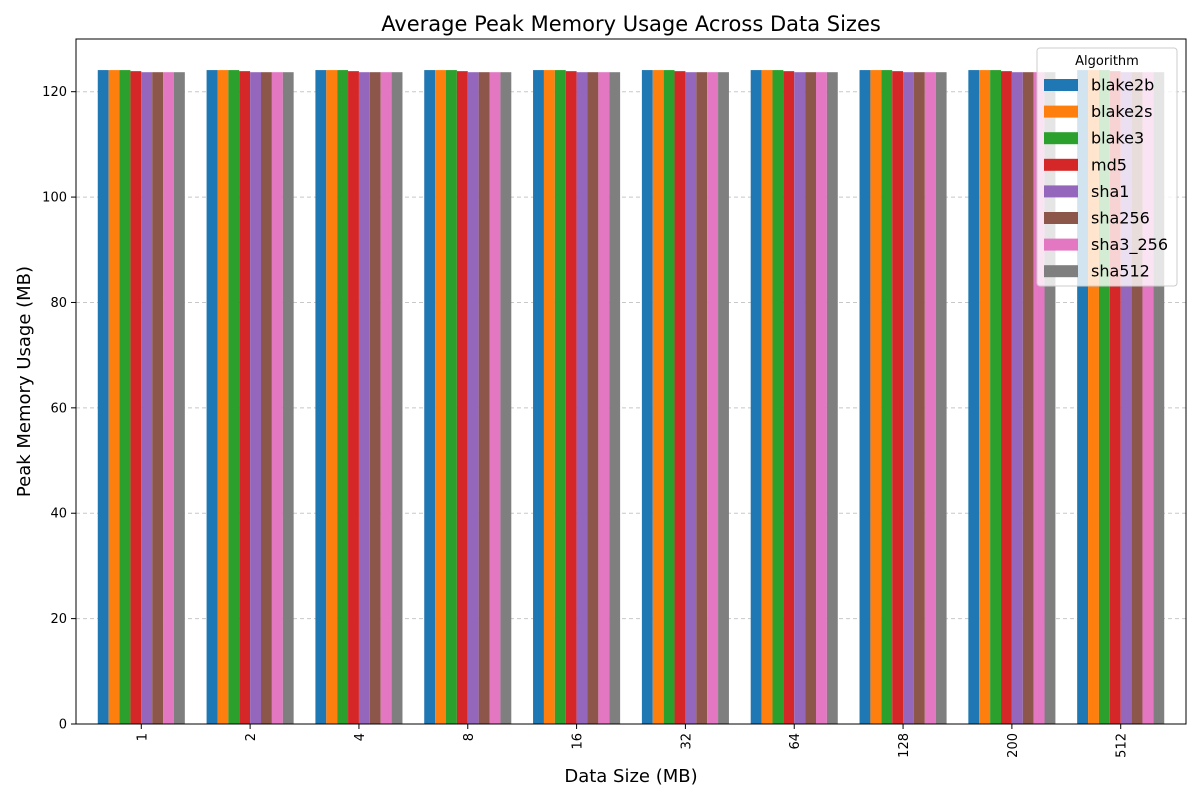 This screenshot has height=800, width=1200. I want to click on x-tick-label: 64, so click(795, 741).